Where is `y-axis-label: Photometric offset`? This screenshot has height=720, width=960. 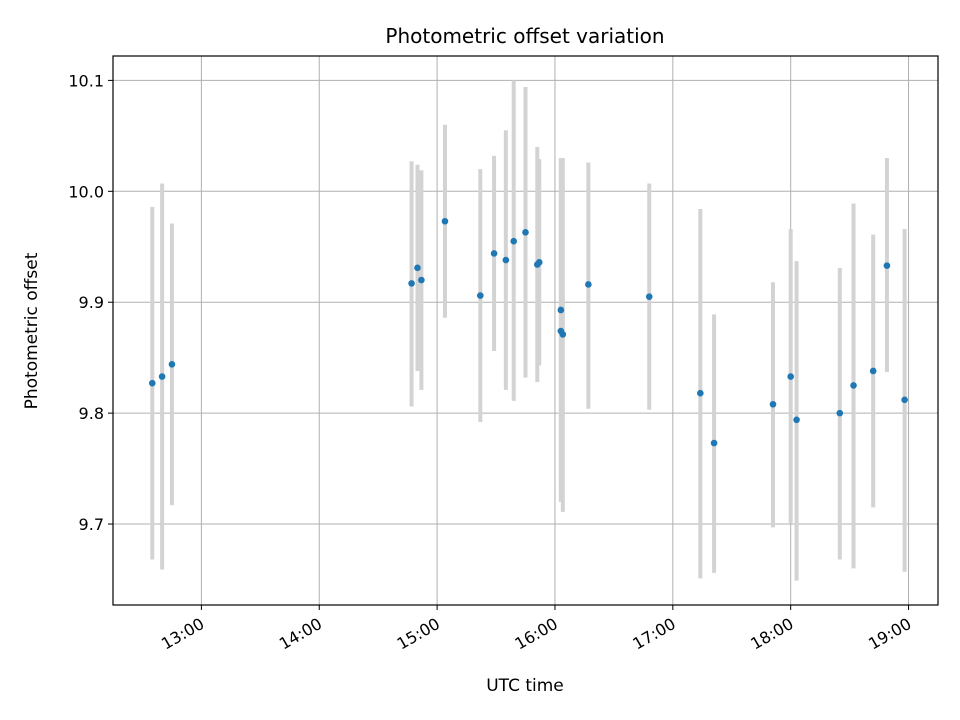 y-axis-label: Photometric offset is located at coordinates (32, 330).